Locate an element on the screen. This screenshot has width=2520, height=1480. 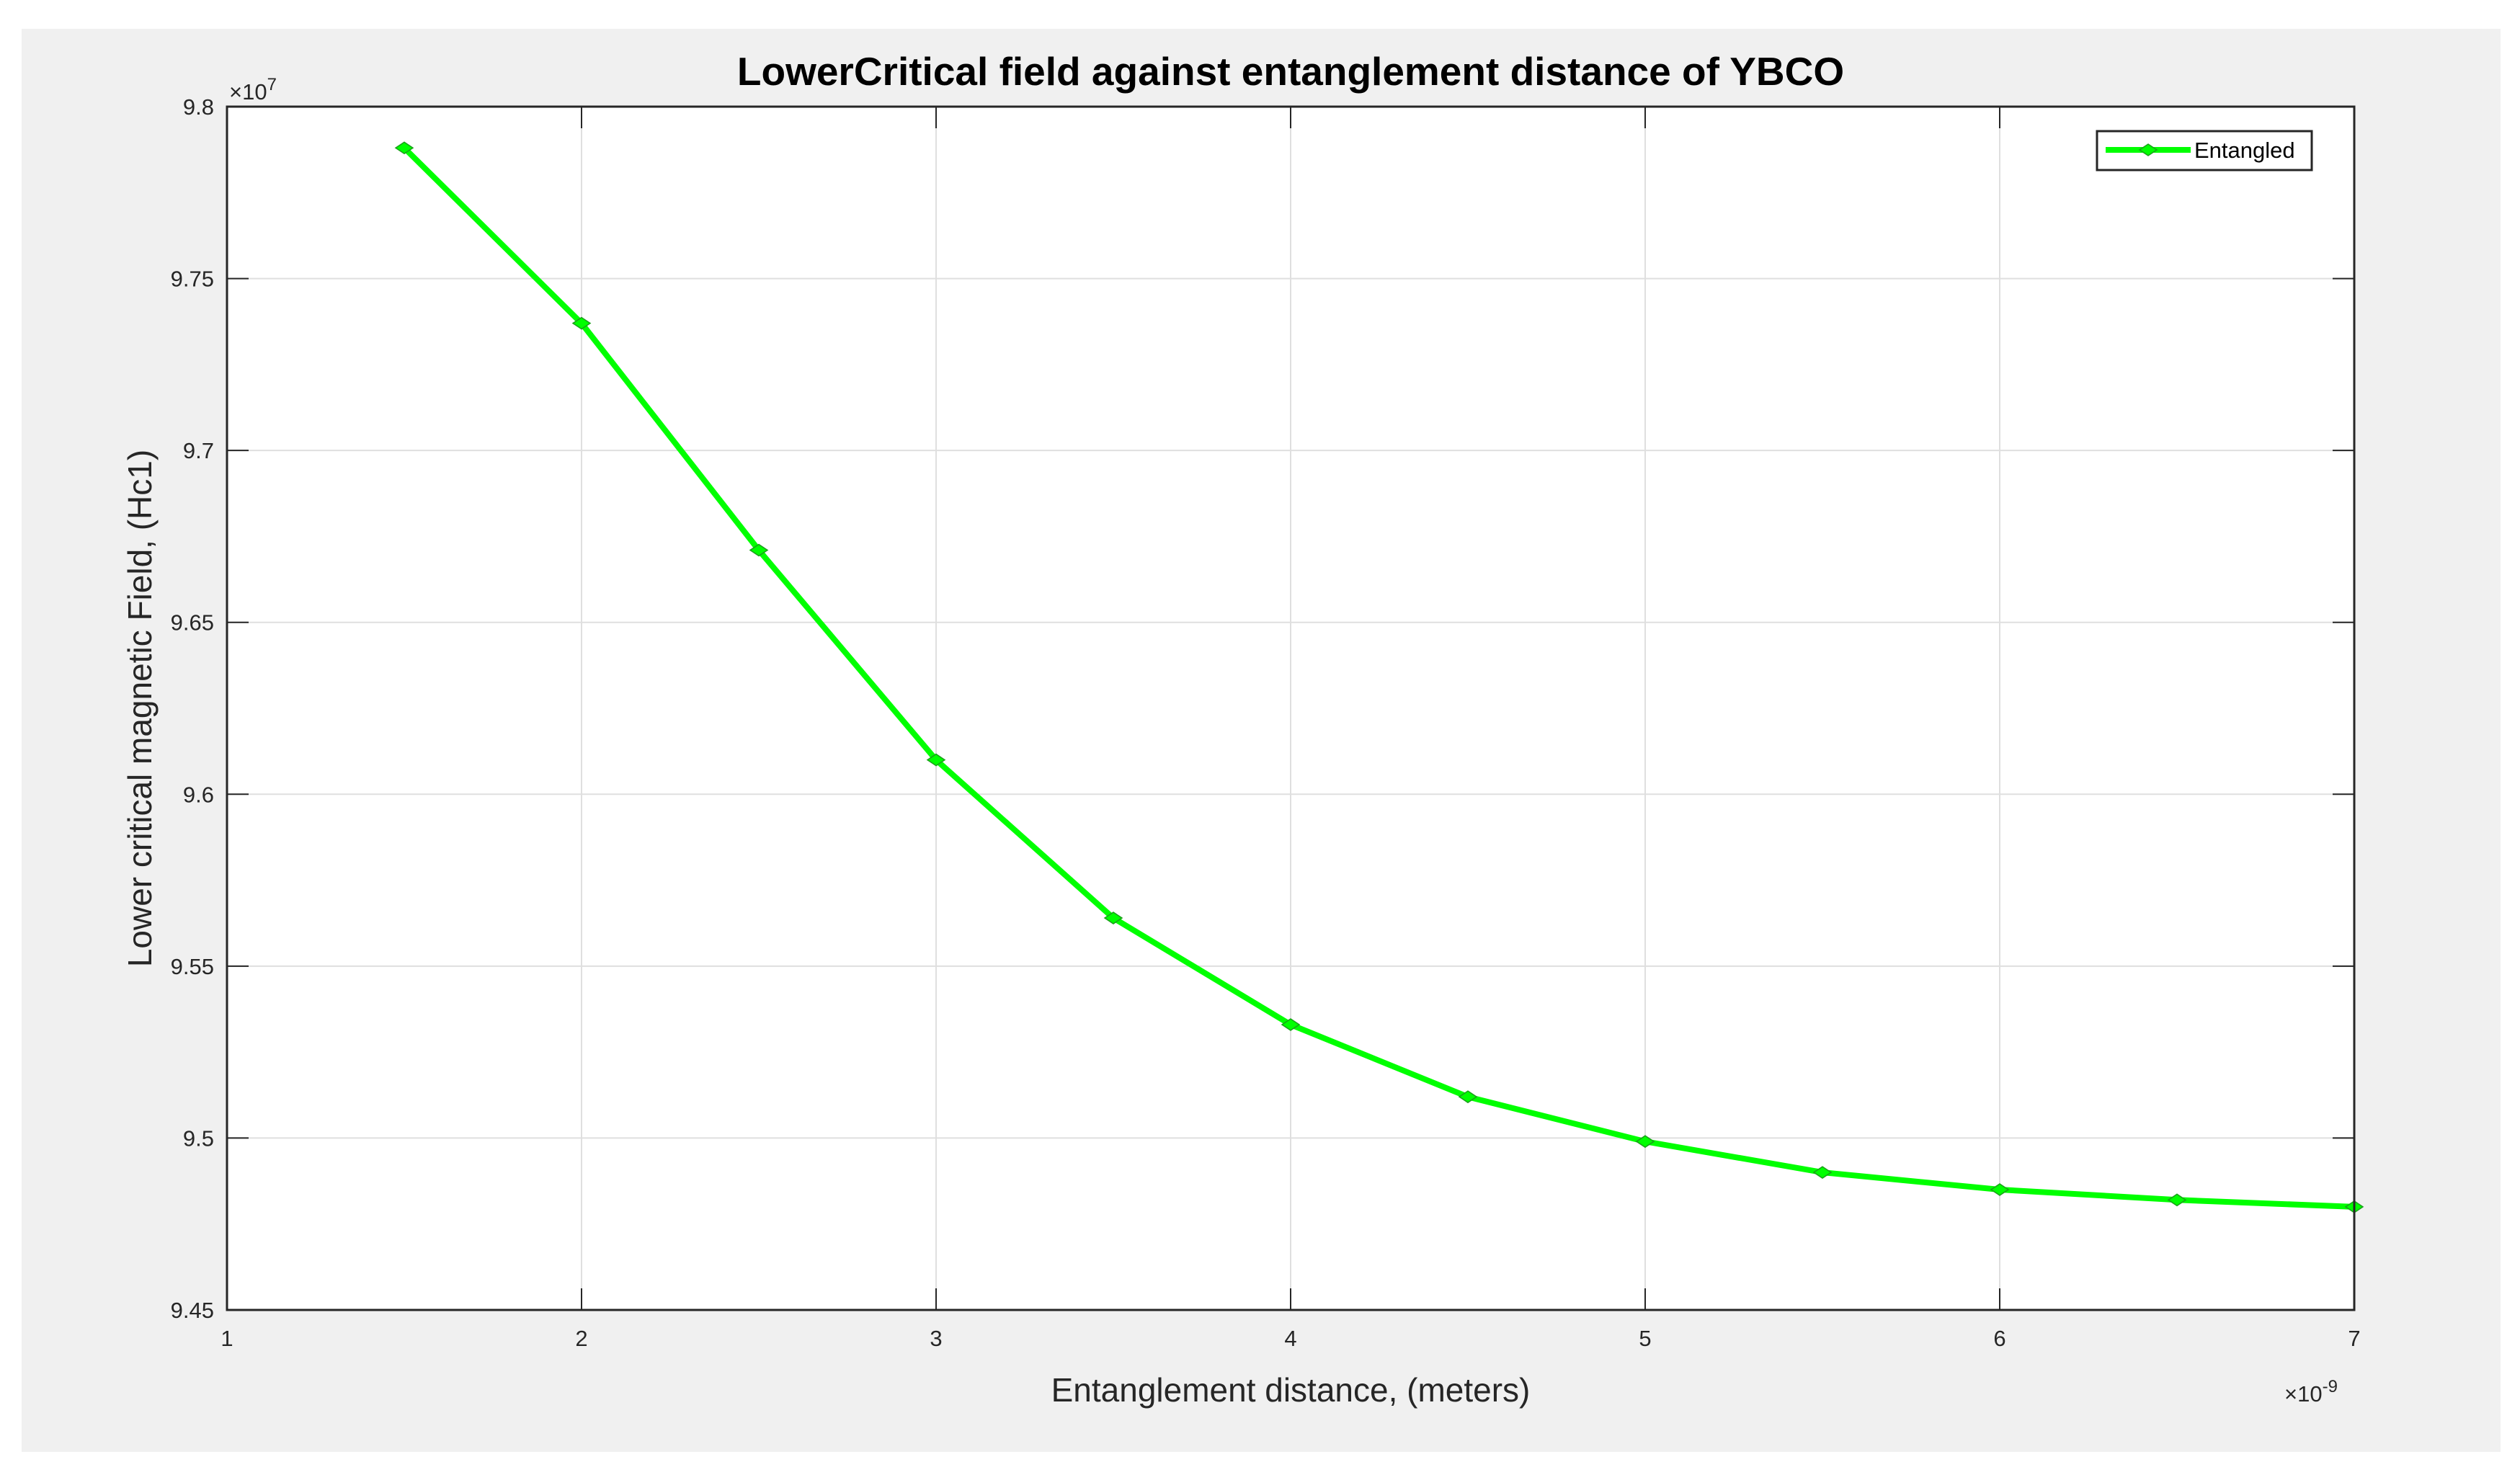
x-axis-label: Entanglement distance, (meters) is located at coordinates (1291, 1390).